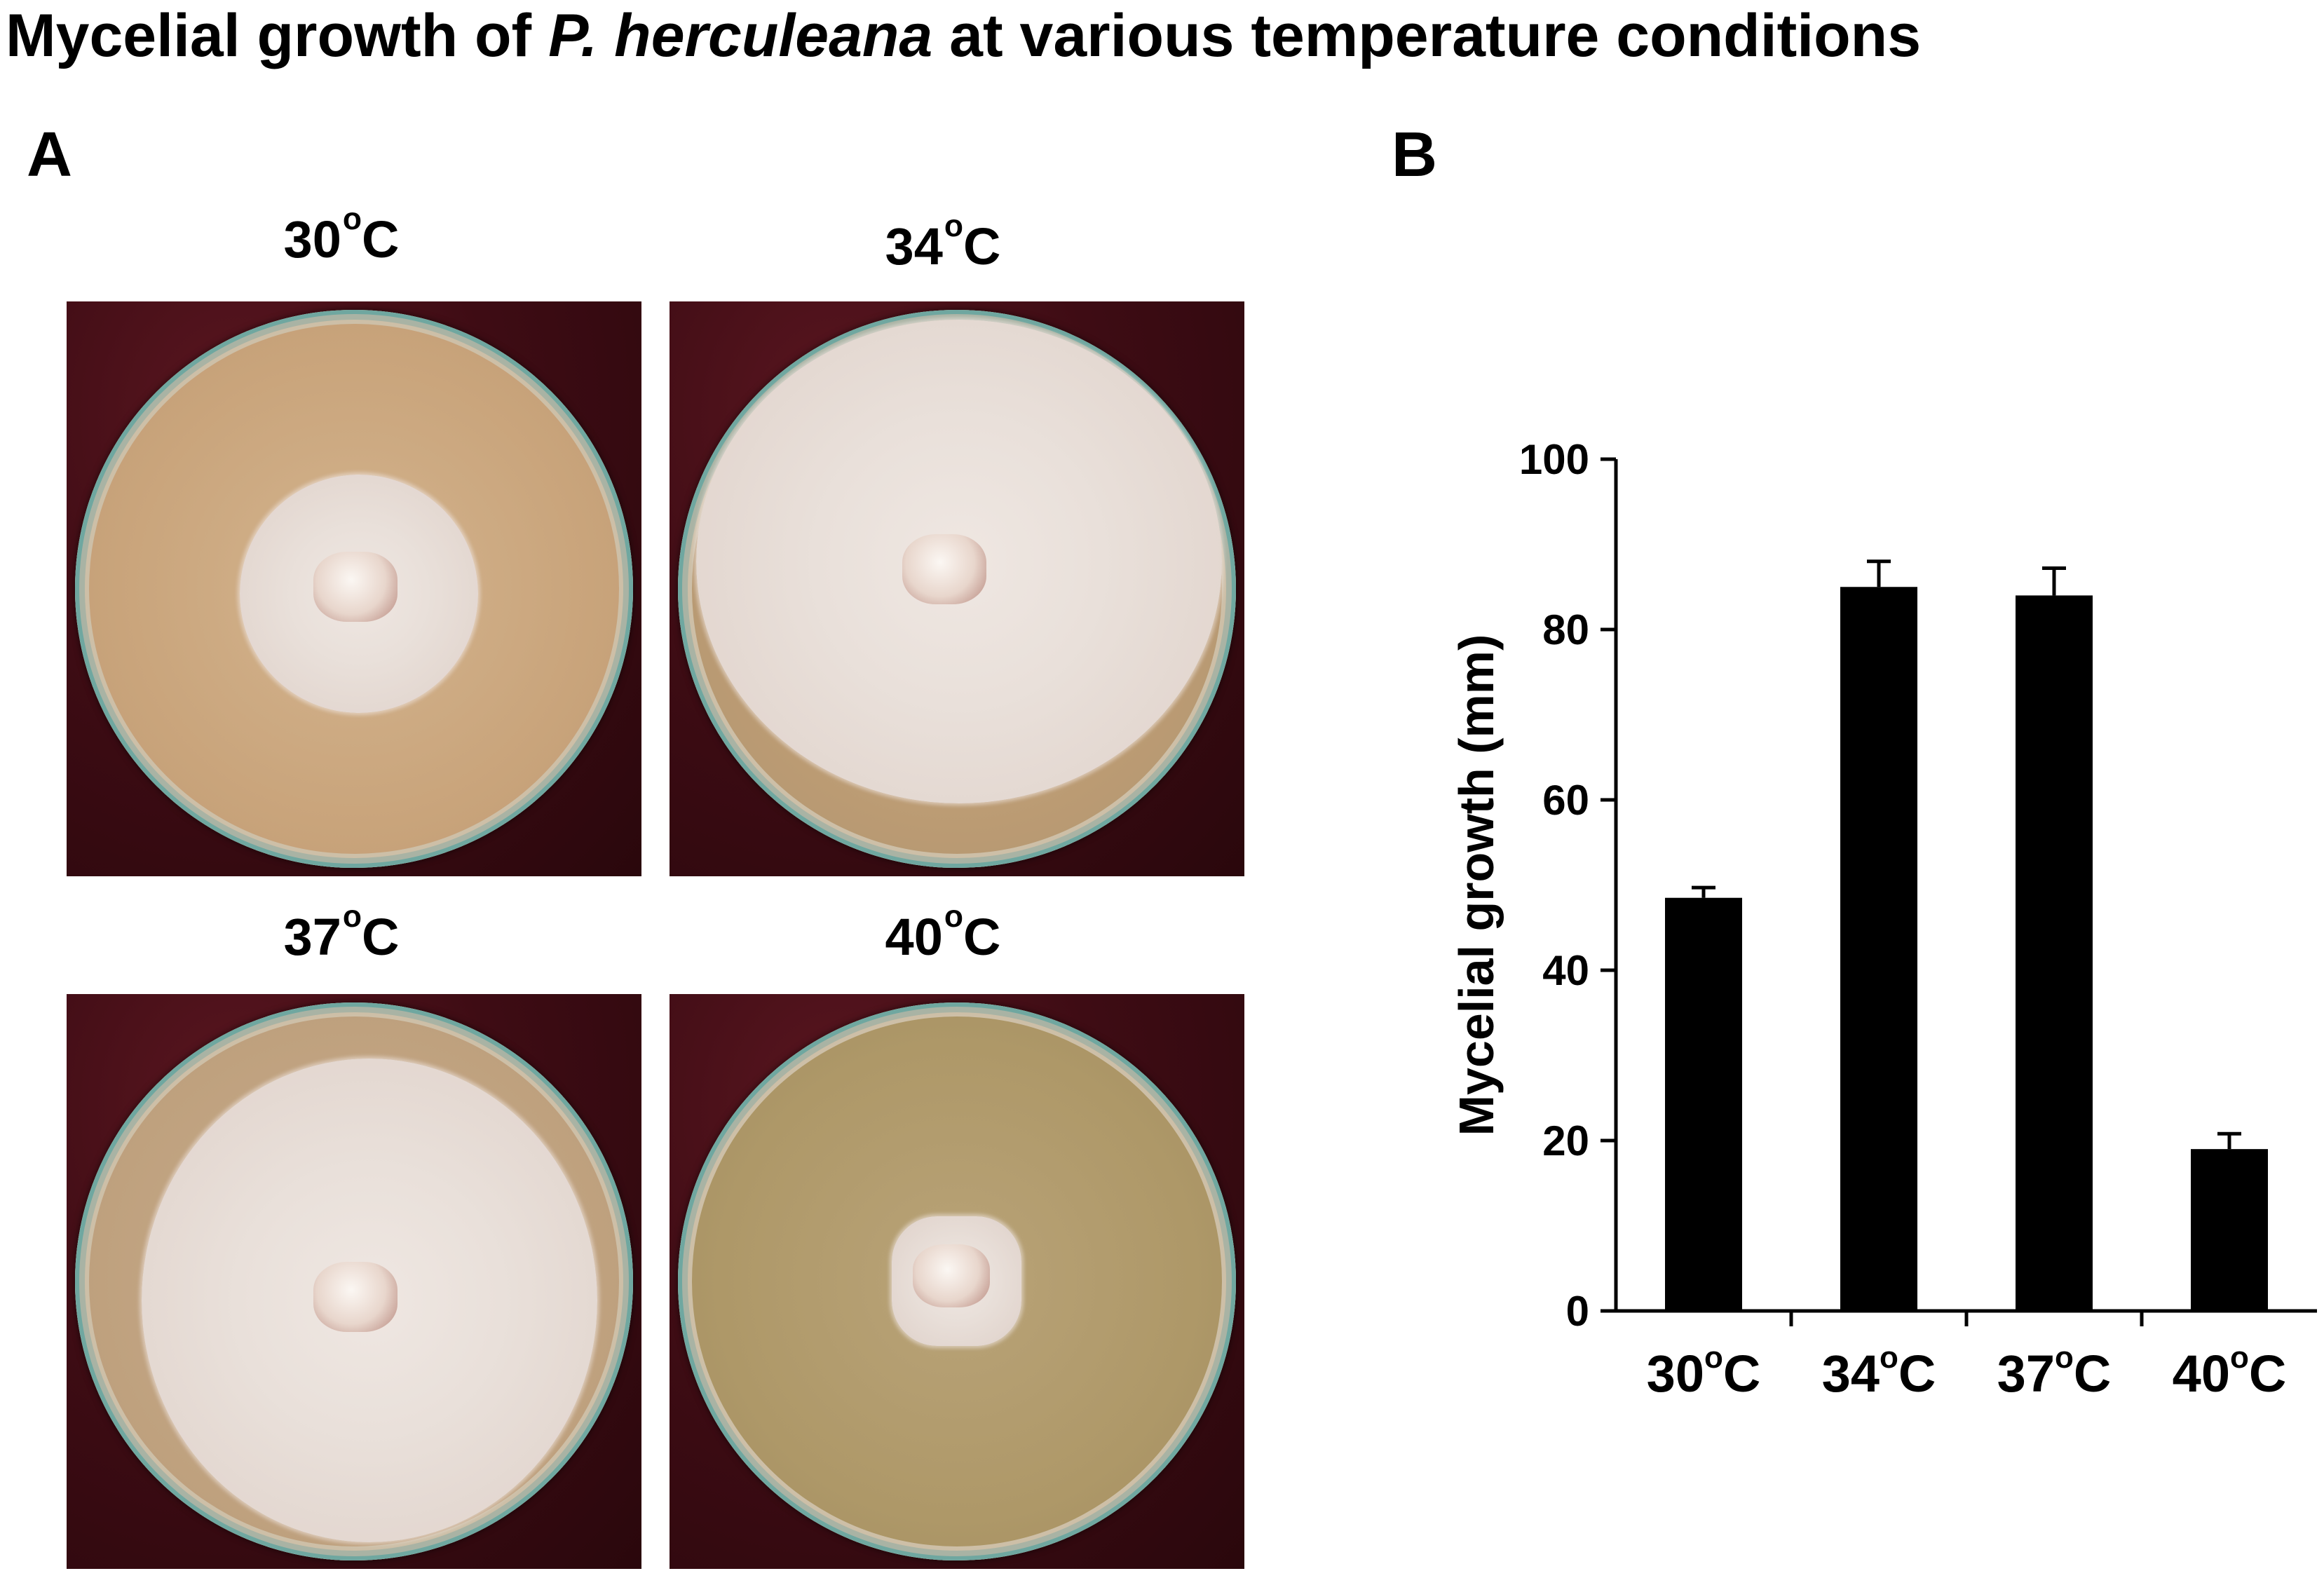 The height and width of the screenshot is (1571, 2324). I want to click on x-tick-label: 30oC, so click(1704, 1371).